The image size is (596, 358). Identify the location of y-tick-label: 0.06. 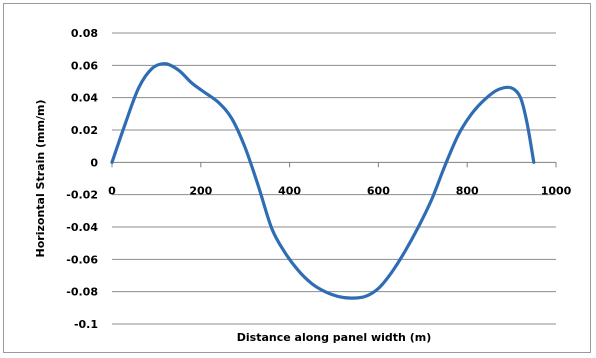
(84, 65).